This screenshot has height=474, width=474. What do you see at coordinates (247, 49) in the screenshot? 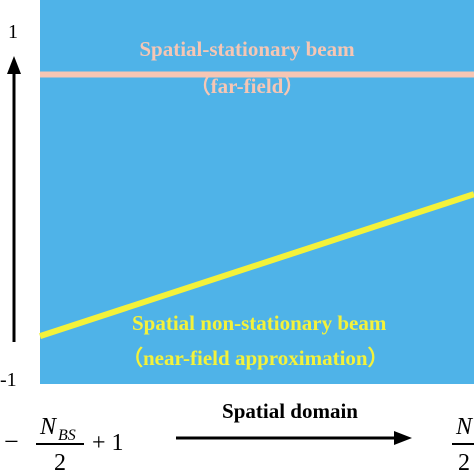
I see `stationary-beam-title: Spatial-stationary beam` at bounding box center [247, 49].